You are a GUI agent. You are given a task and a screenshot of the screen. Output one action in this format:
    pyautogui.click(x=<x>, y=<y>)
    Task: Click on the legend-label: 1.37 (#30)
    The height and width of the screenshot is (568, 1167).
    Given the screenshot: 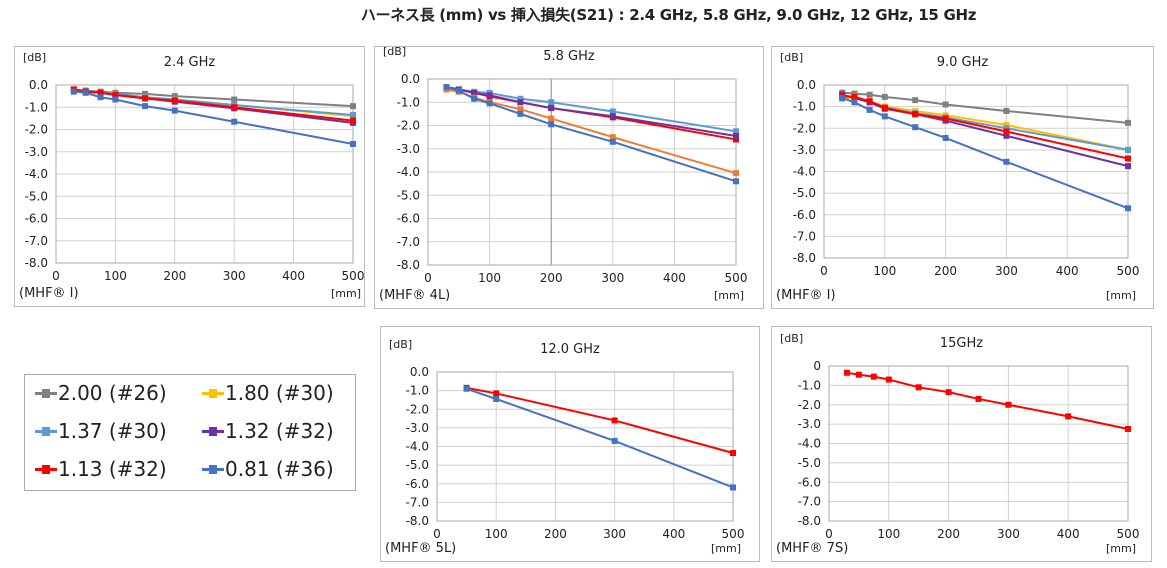 What is the action you would take?
    pyautogui.click(x=112, y=431)
    